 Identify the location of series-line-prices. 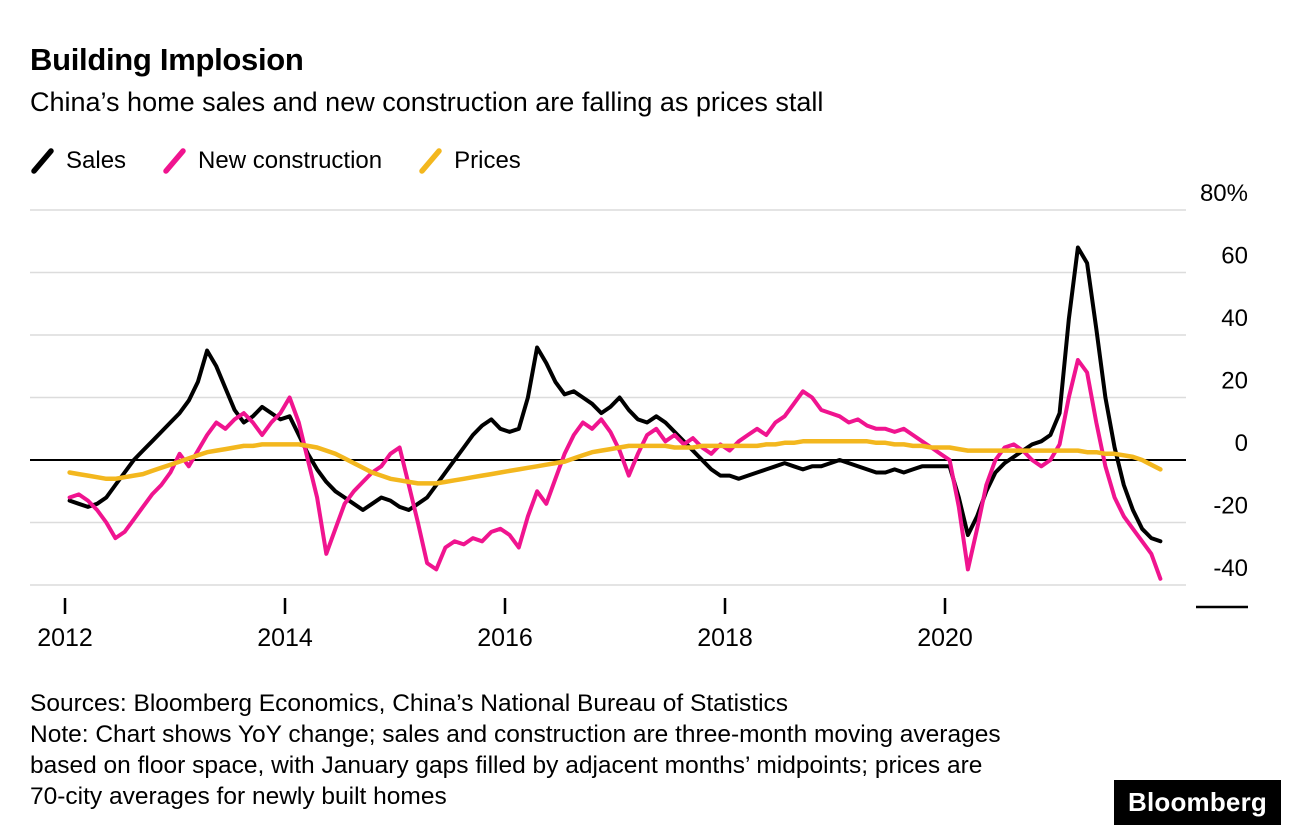
(615, 462).